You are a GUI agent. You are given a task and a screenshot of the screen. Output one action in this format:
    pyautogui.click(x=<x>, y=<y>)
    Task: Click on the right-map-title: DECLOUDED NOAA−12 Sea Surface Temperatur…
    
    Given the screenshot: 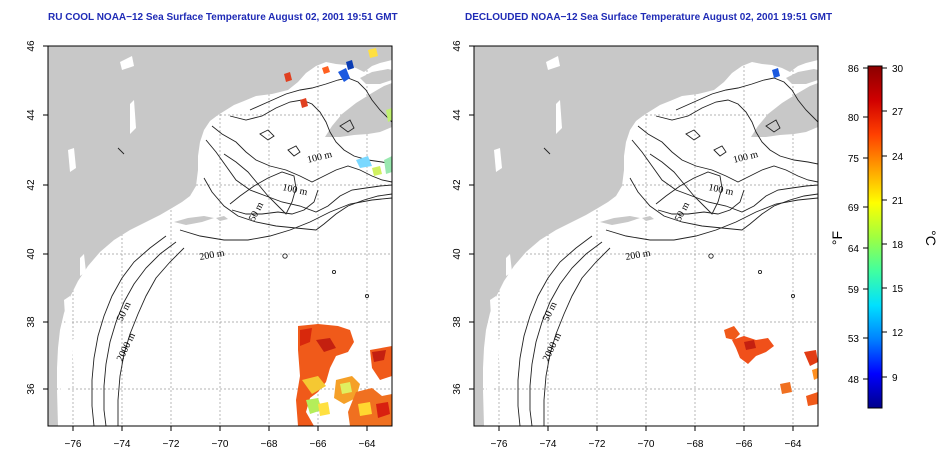 What is the action you would take?
    pyautogui.click(x=648, y=17)
    